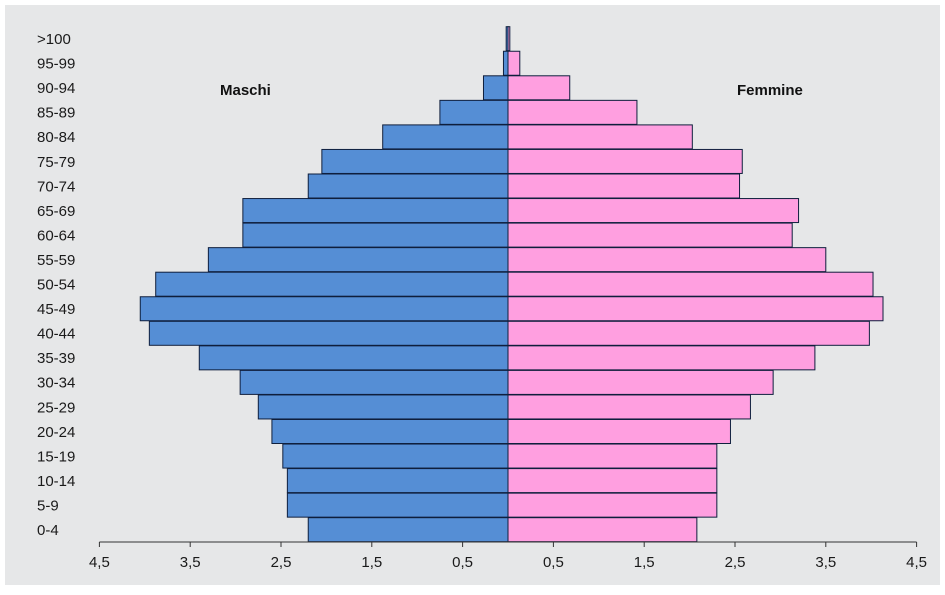 The image size is (945, 595). What do you see at coordinates (56, 235) in the screenshot?
I see `y-tick-label: 60-64` at bounding box center [56, 235].